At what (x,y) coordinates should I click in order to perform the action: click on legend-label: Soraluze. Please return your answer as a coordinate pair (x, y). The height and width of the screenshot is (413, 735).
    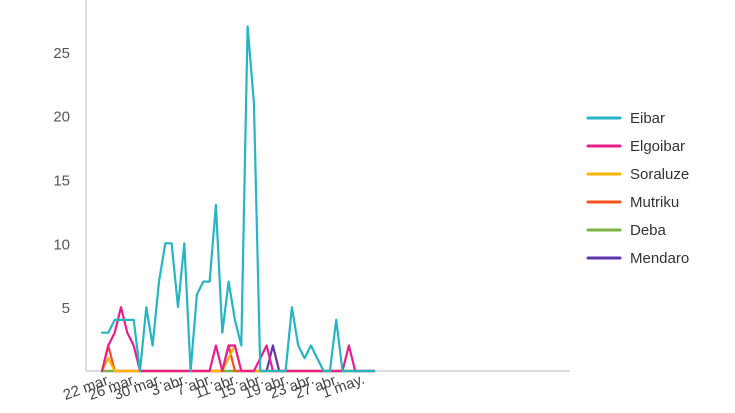
    Looking at the image, I should click on (659, 174).